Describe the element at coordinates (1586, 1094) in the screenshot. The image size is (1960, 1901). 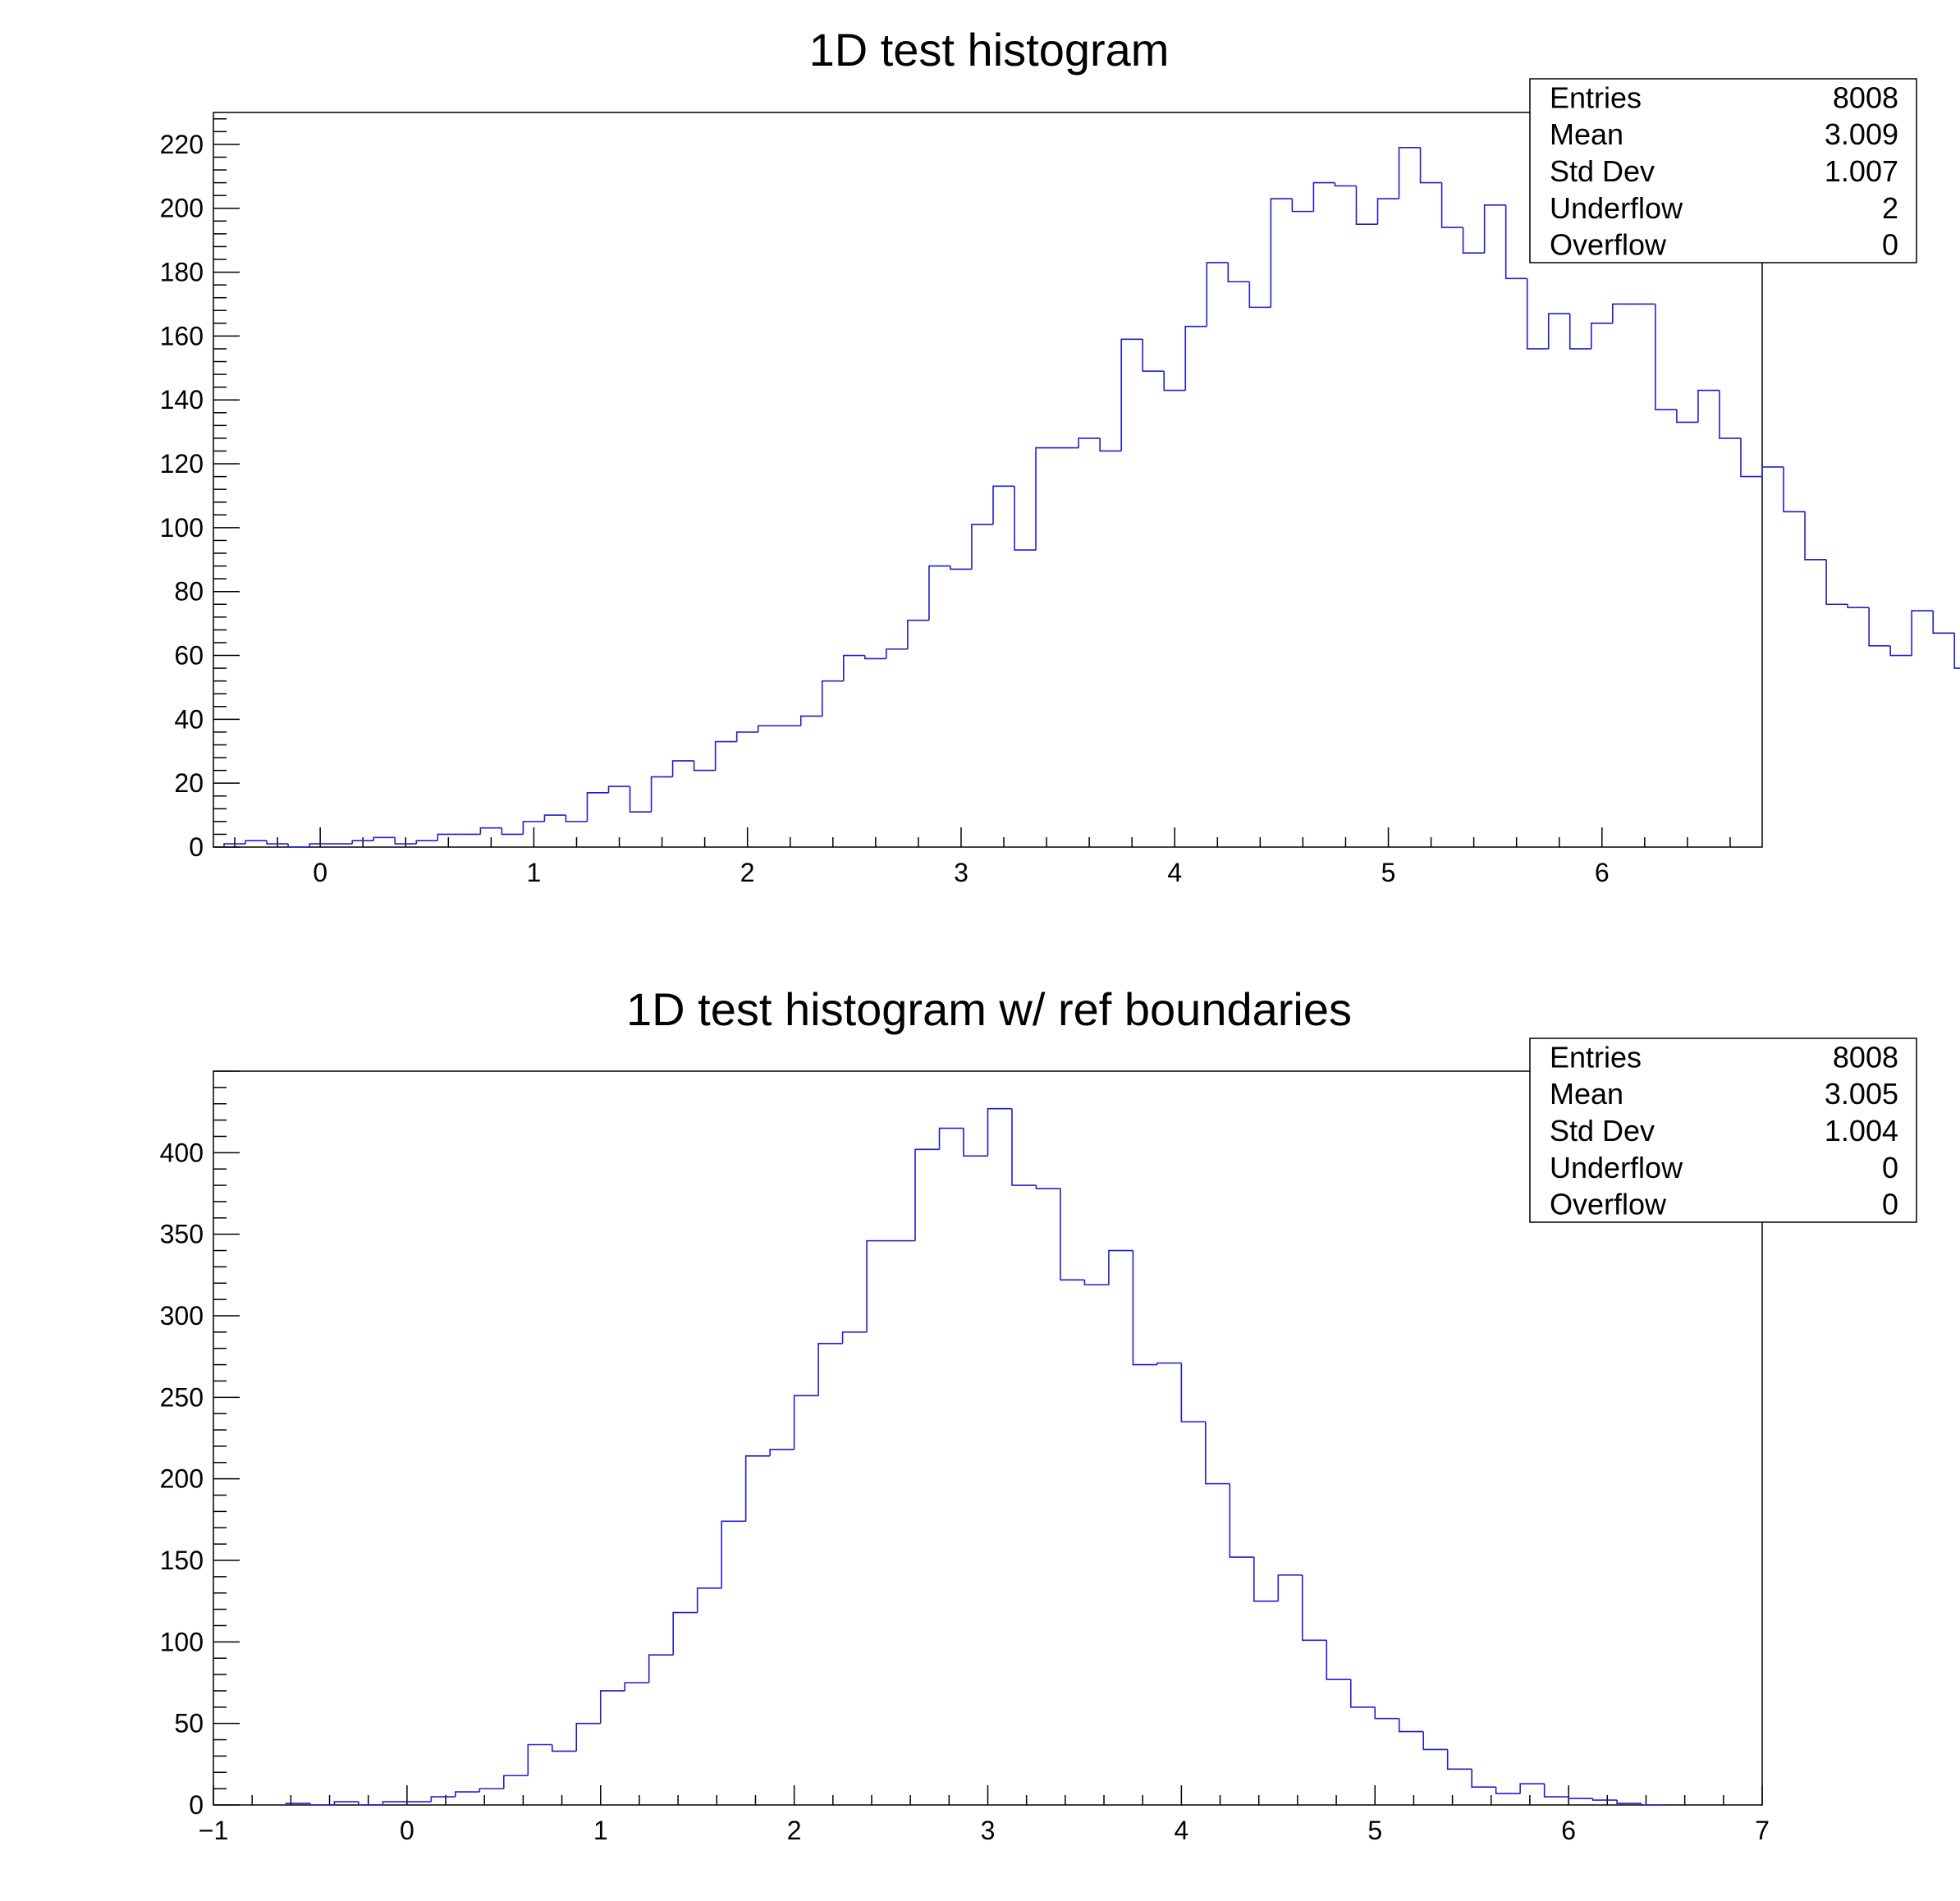
I see `stats-label: Mean` at that location.